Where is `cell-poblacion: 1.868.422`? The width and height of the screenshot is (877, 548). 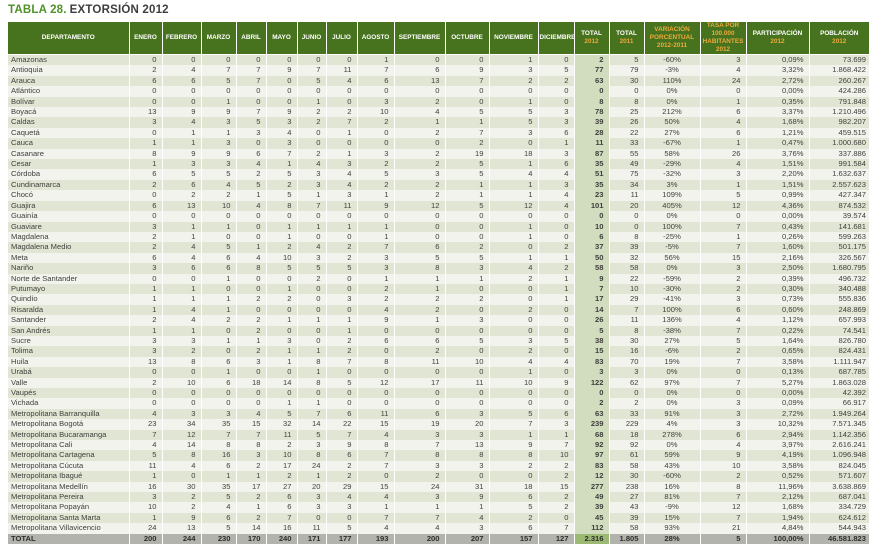 cell-poblacion: 1.868.422 is located at coordinates (839, 70).